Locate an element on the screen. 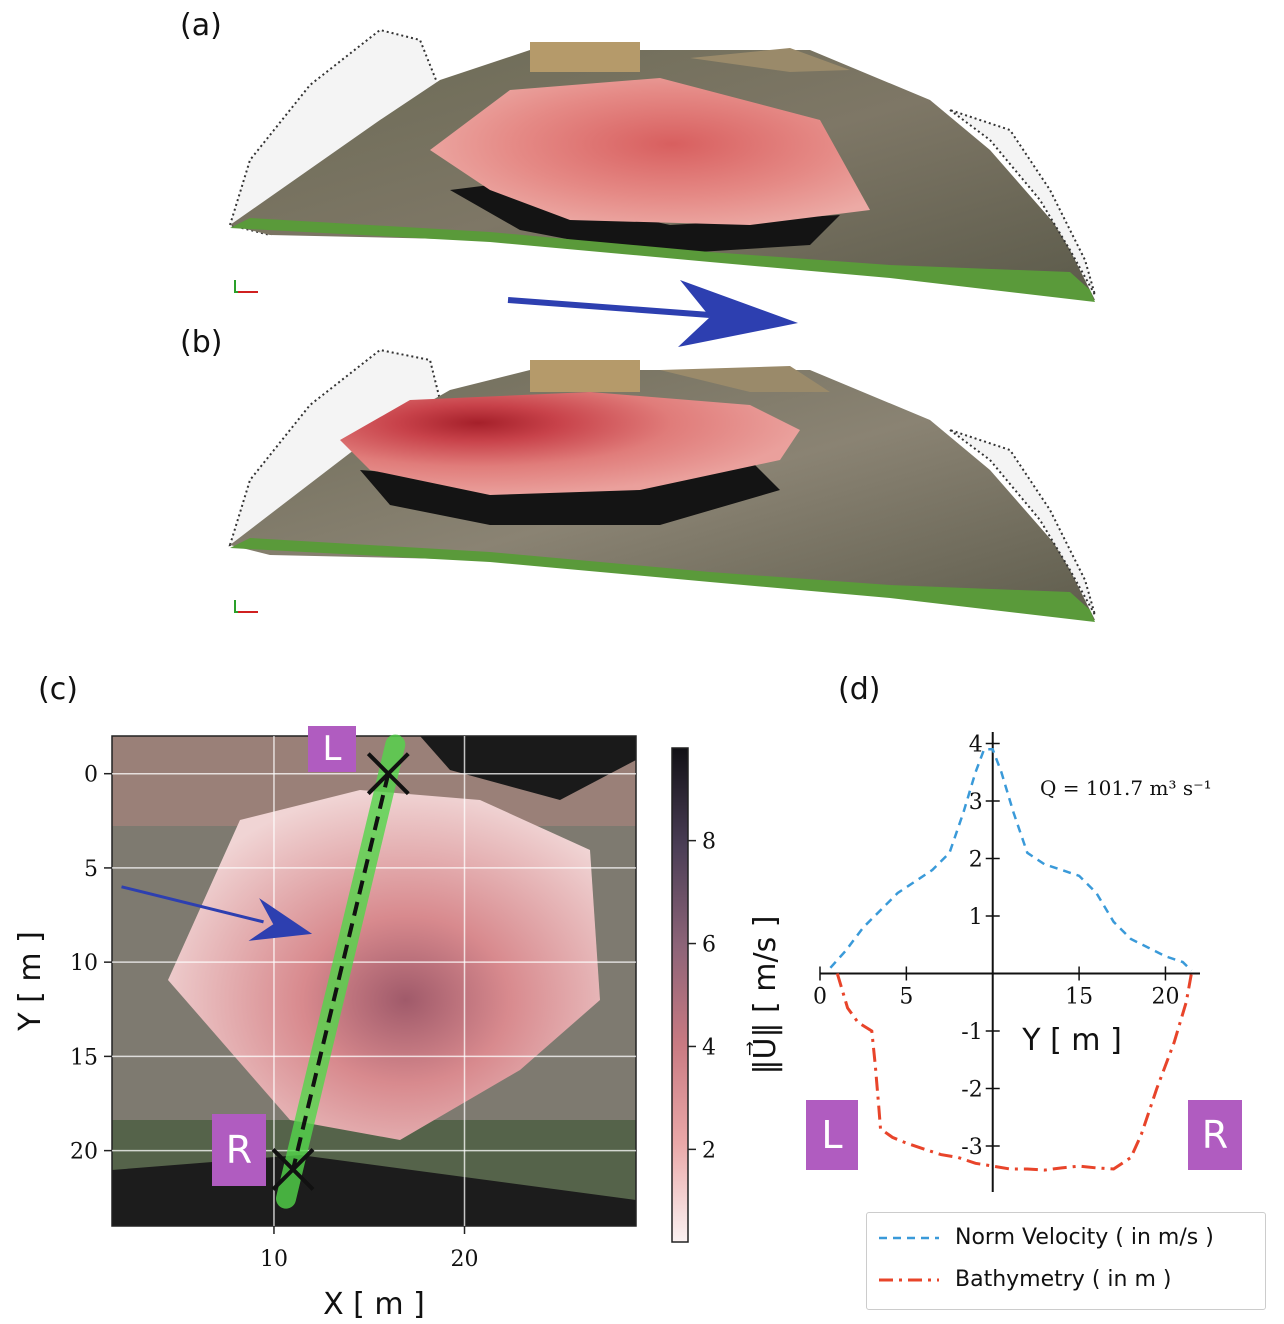 The width and height of the screenshot is (1284, 1324). colorbar-tick-label: 4 is located at coordinates (709, 1047).